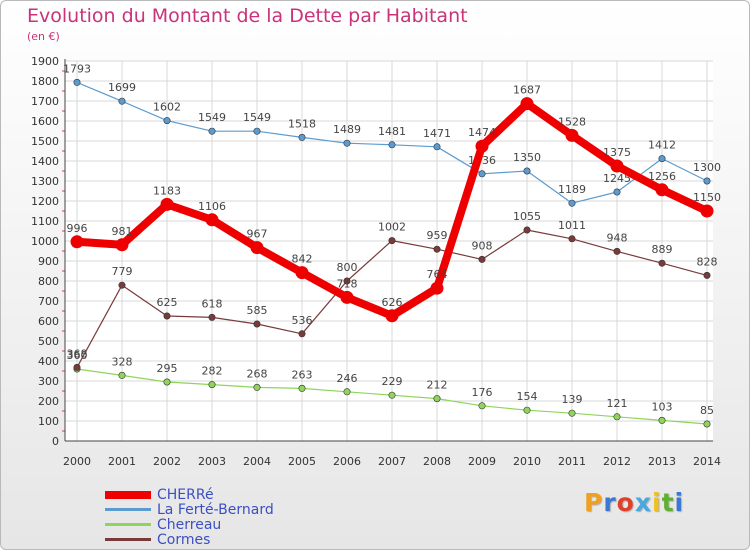  I want to click on x-tick-label: 2010, so click(527, 461).